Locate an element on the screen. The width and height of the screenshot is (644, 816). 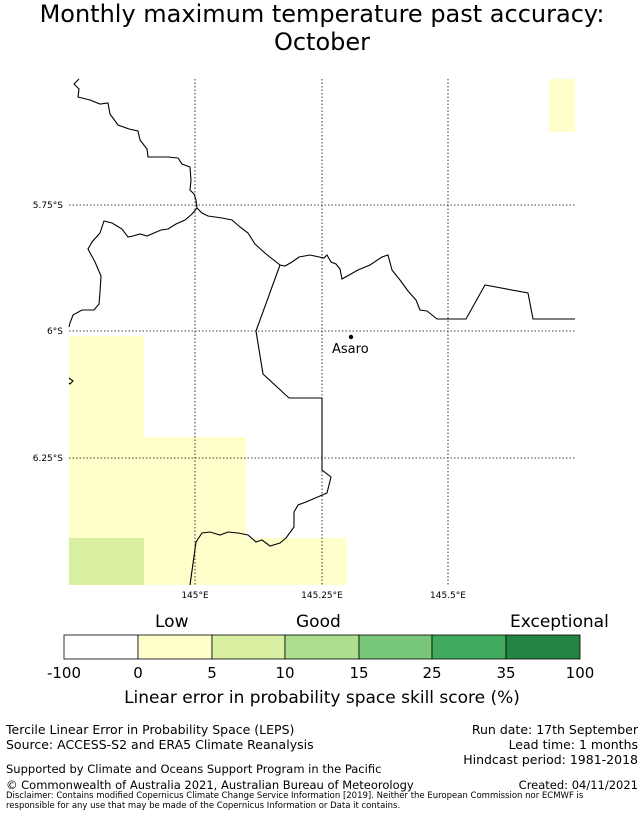
hindcast-period: Hindcast period: 1981-2018 is located at coordinates (550, 759).